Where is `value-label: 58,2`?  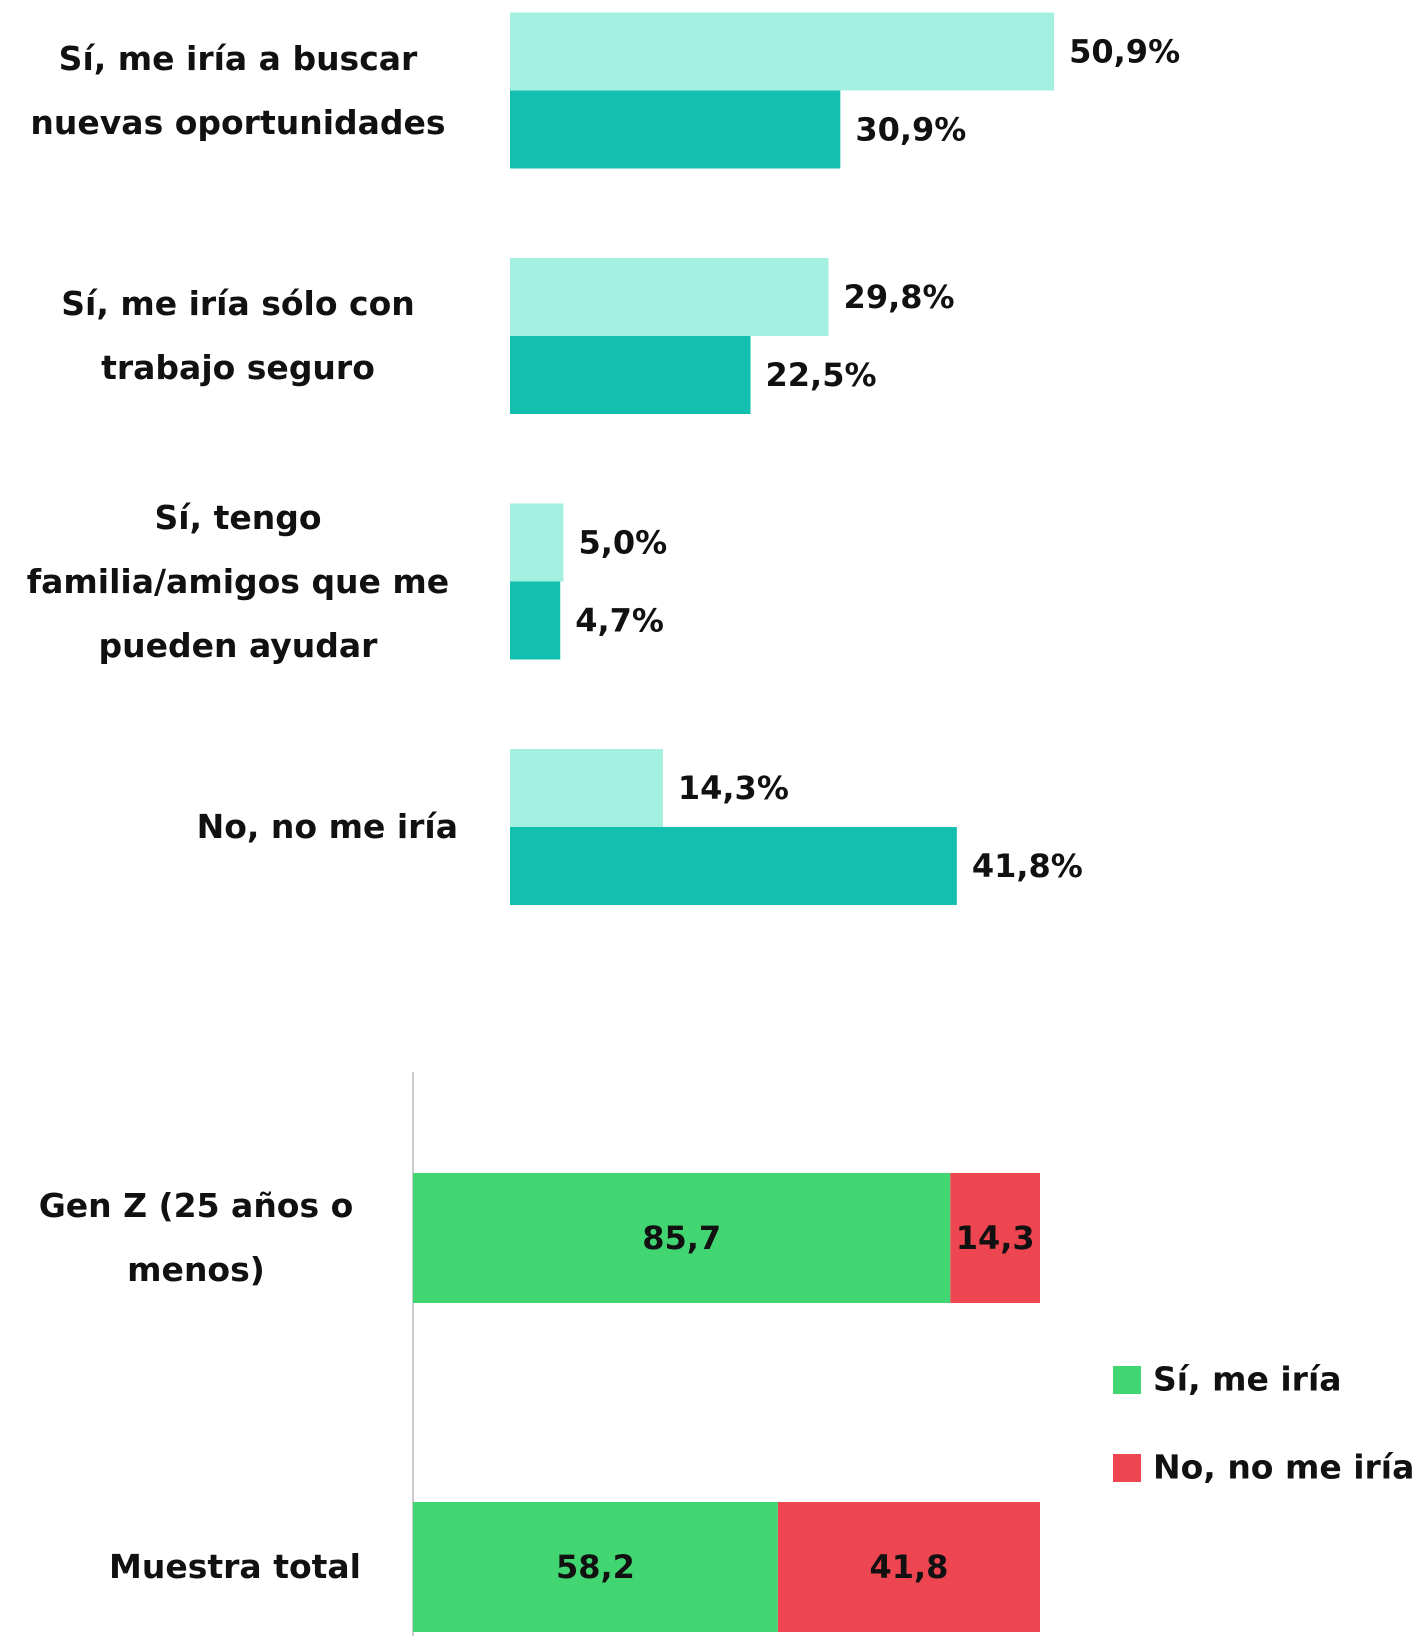
value-label: 58,2 is located at coordinates (595, 1567).